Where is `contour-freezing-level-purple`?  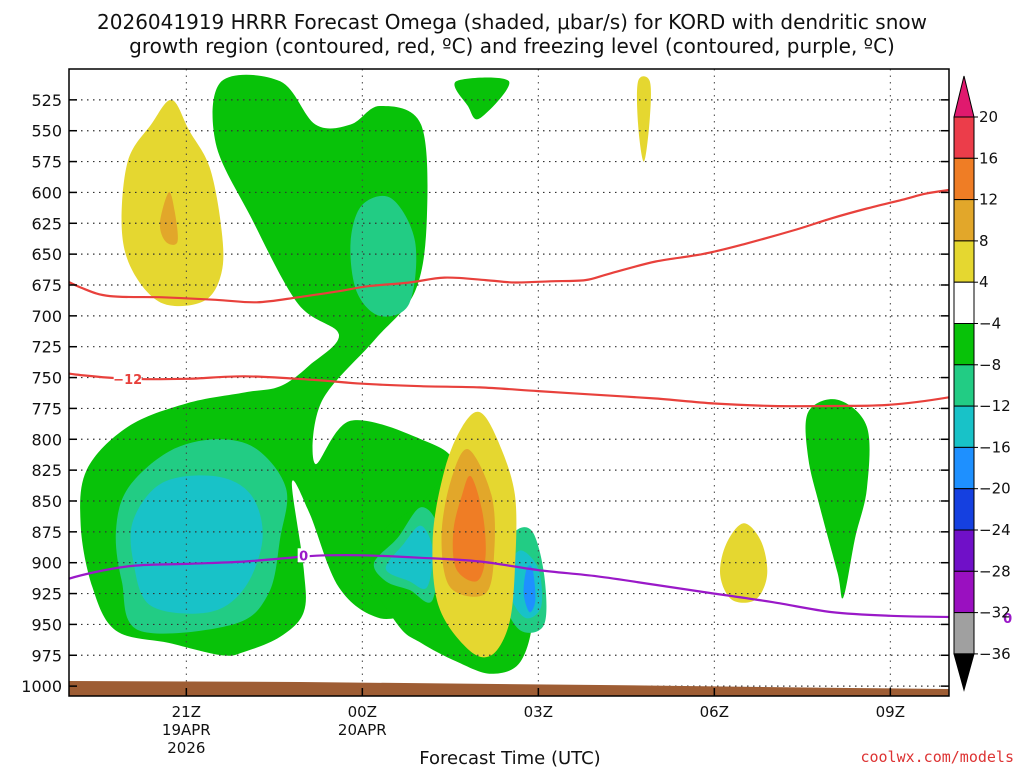
contour-freezing-level-purple is located at coordinates (509, 586).